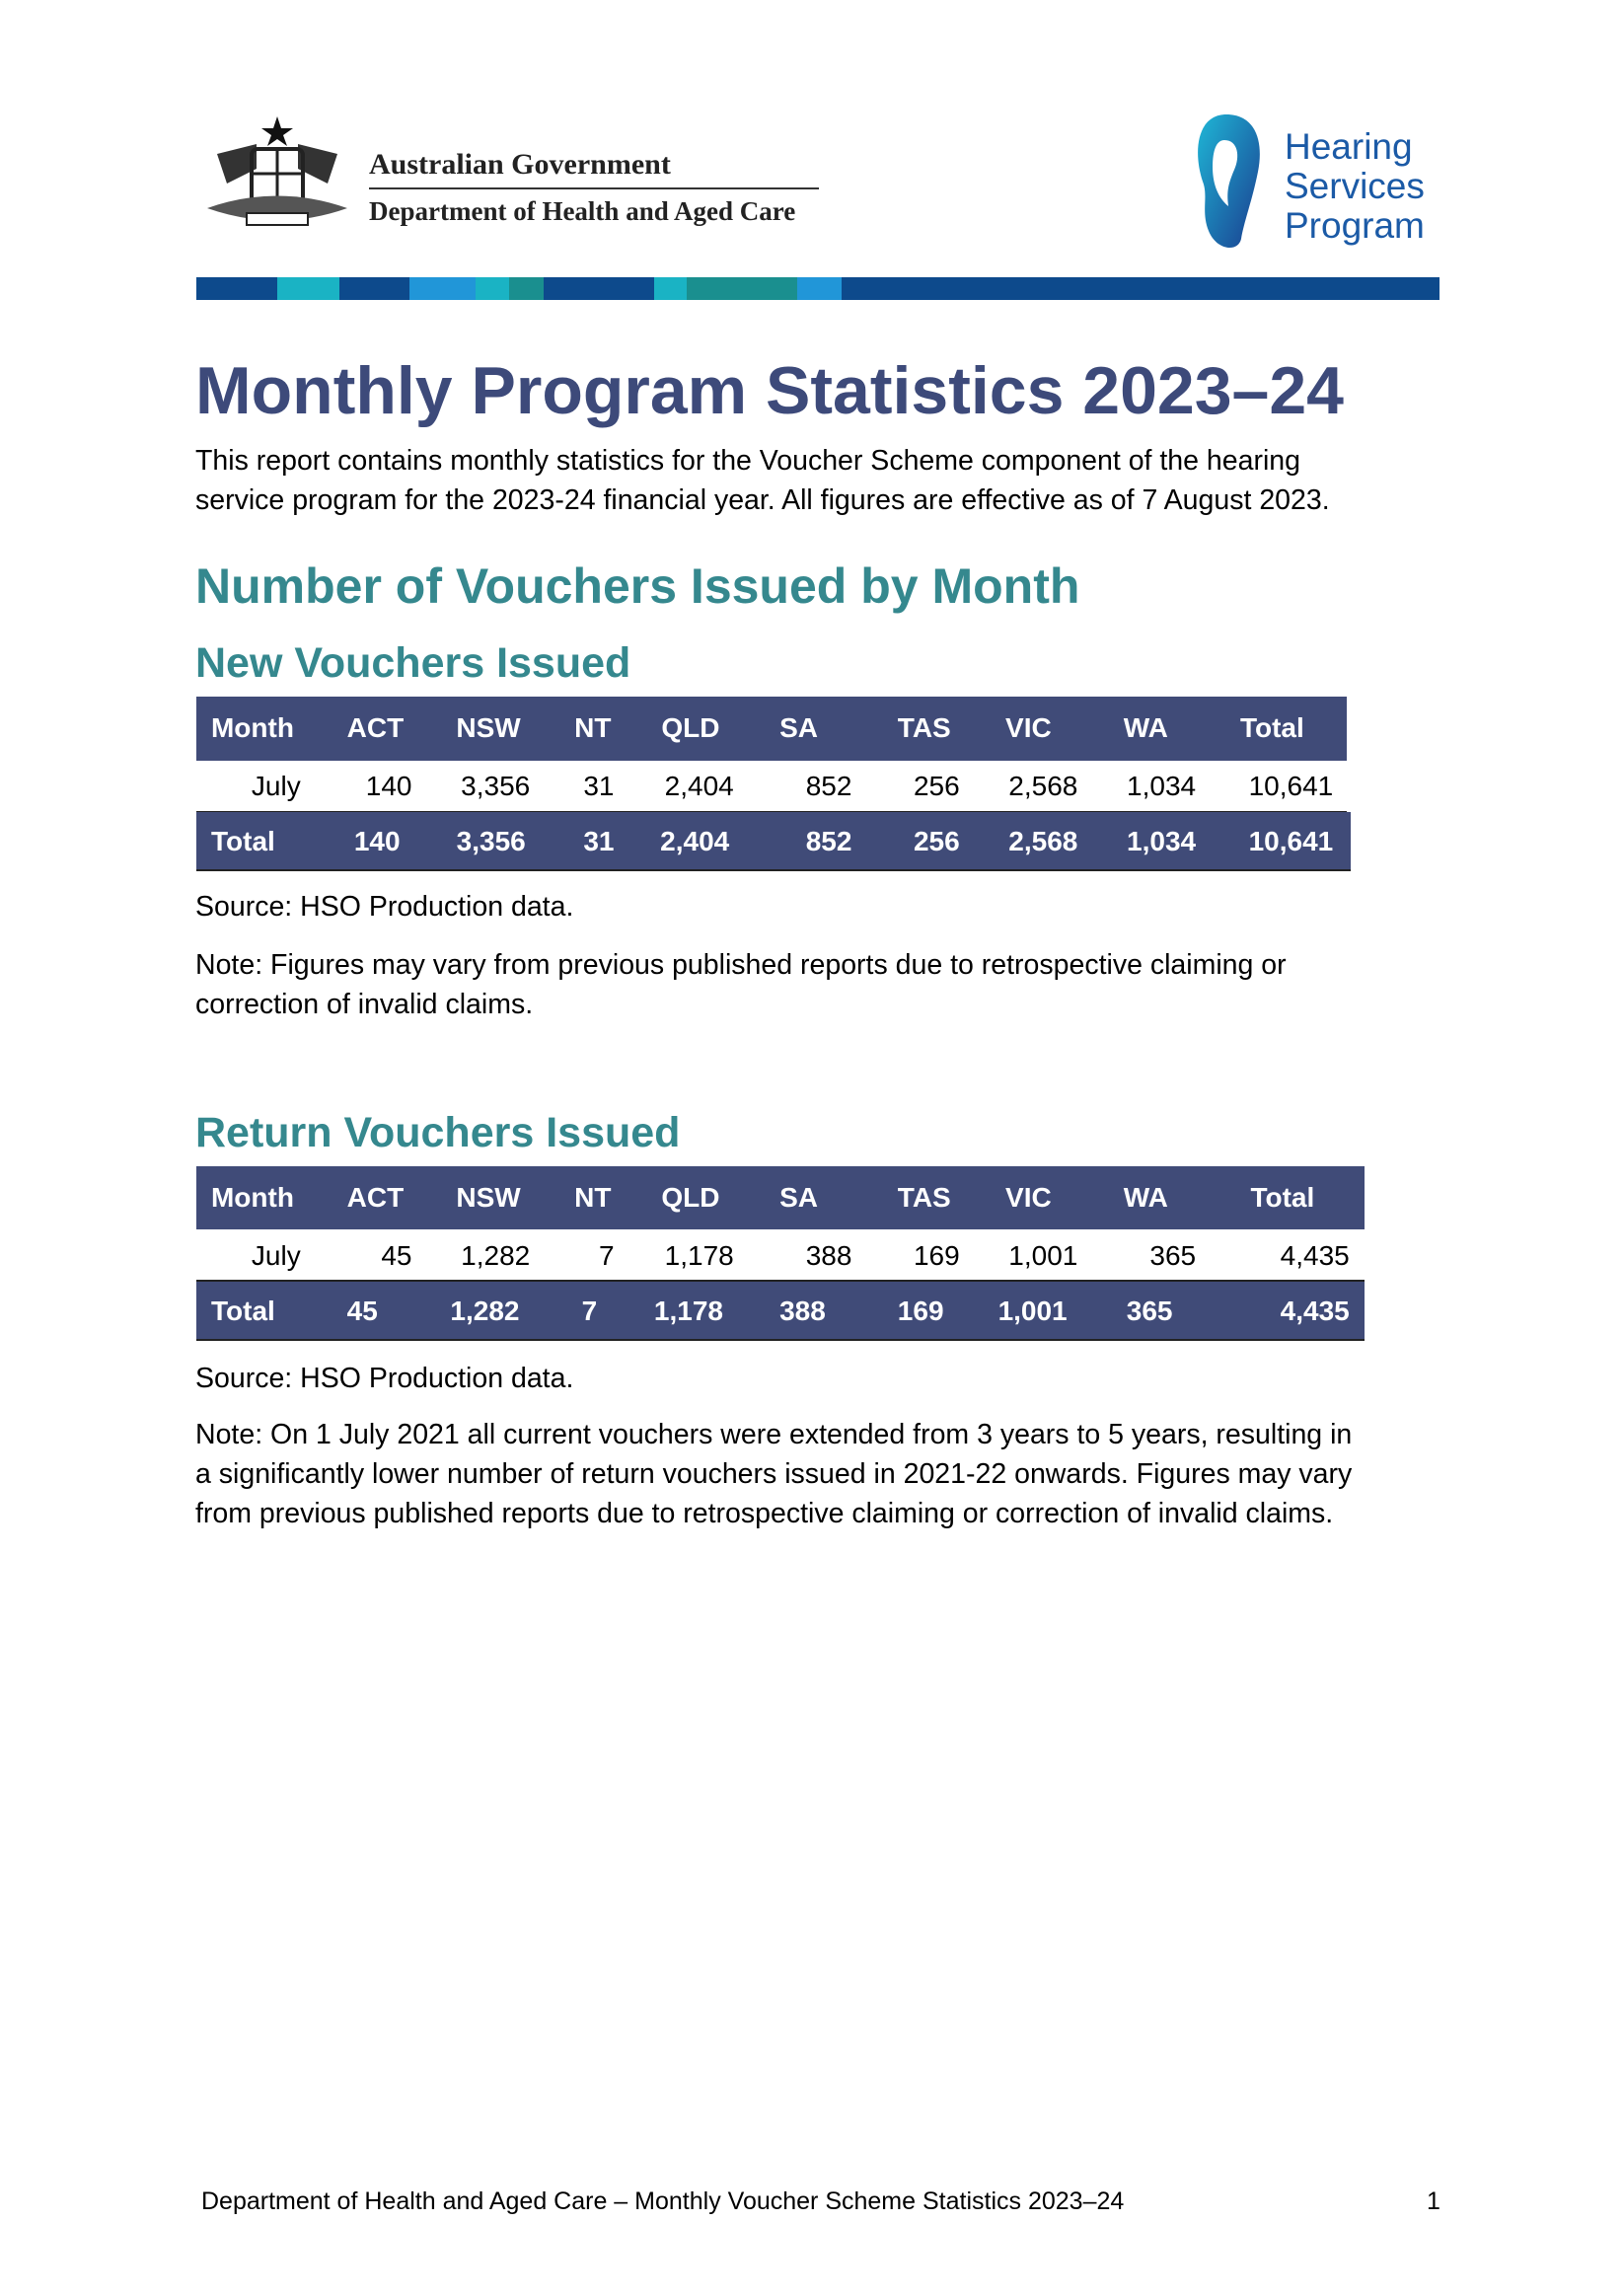  What do you see at coordinates (1032, 1310) in the screenshot?
I see `total-cell: 1,001` at bounding box center [1032, 1310].